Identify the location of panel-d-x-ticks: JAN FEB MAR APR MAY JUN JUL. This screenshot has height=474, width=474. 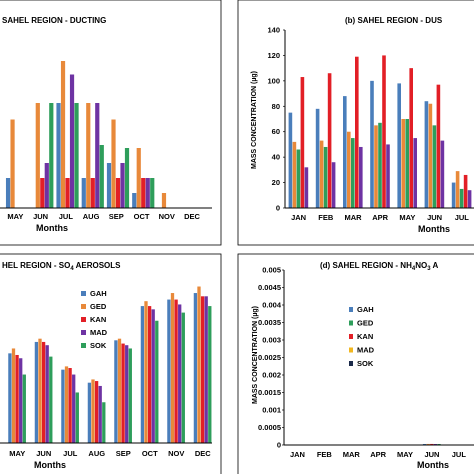
(378, 454).